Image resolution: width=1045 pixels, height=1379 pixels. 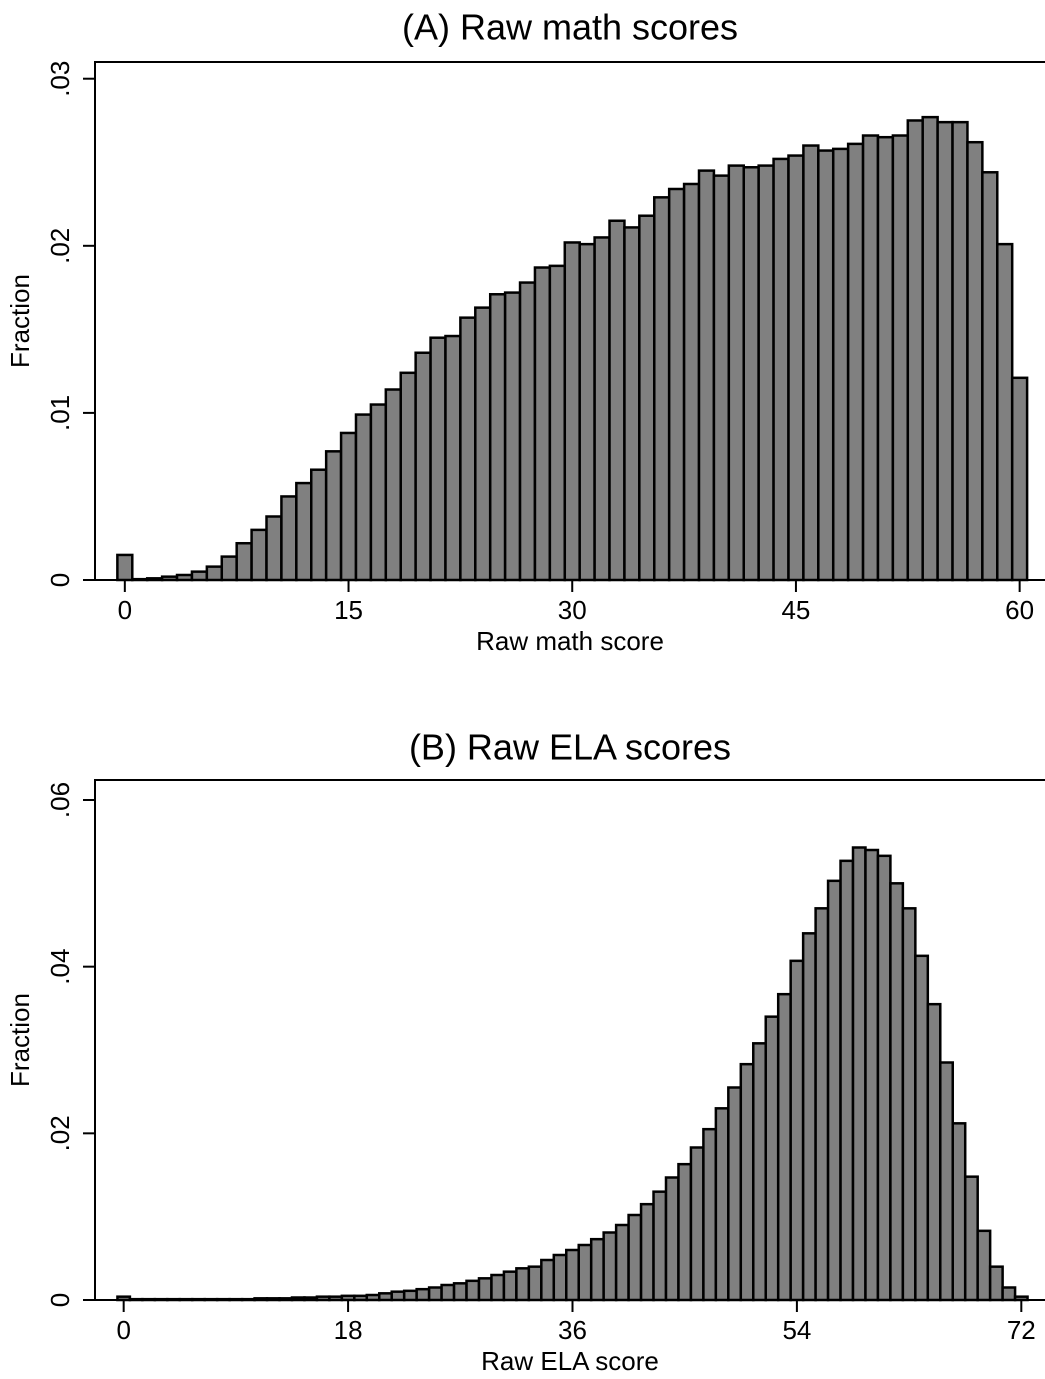 I want to click on chart-title: (B) Raw ELA scores, so click(x=570, y=747).